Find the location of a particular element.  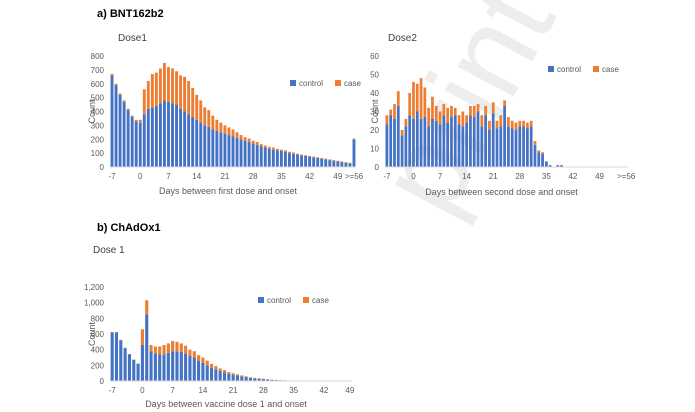

x-tick-label: 42 is located at coordinates (323, 390).